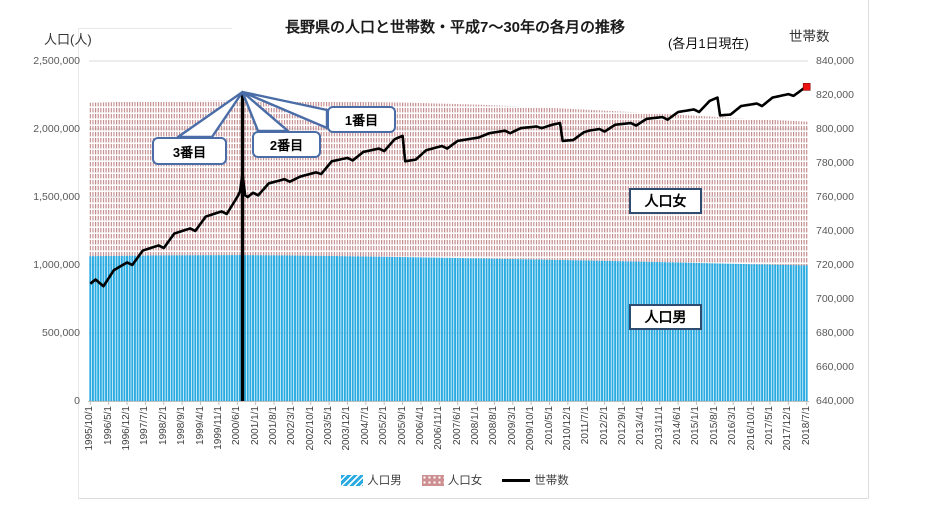 The width and height of the screenshot is (939, 505). Describe the element at coordinates (549, 425) in the screenshot. I see `x-axis-tick-label: 2010/5/1` at that location.